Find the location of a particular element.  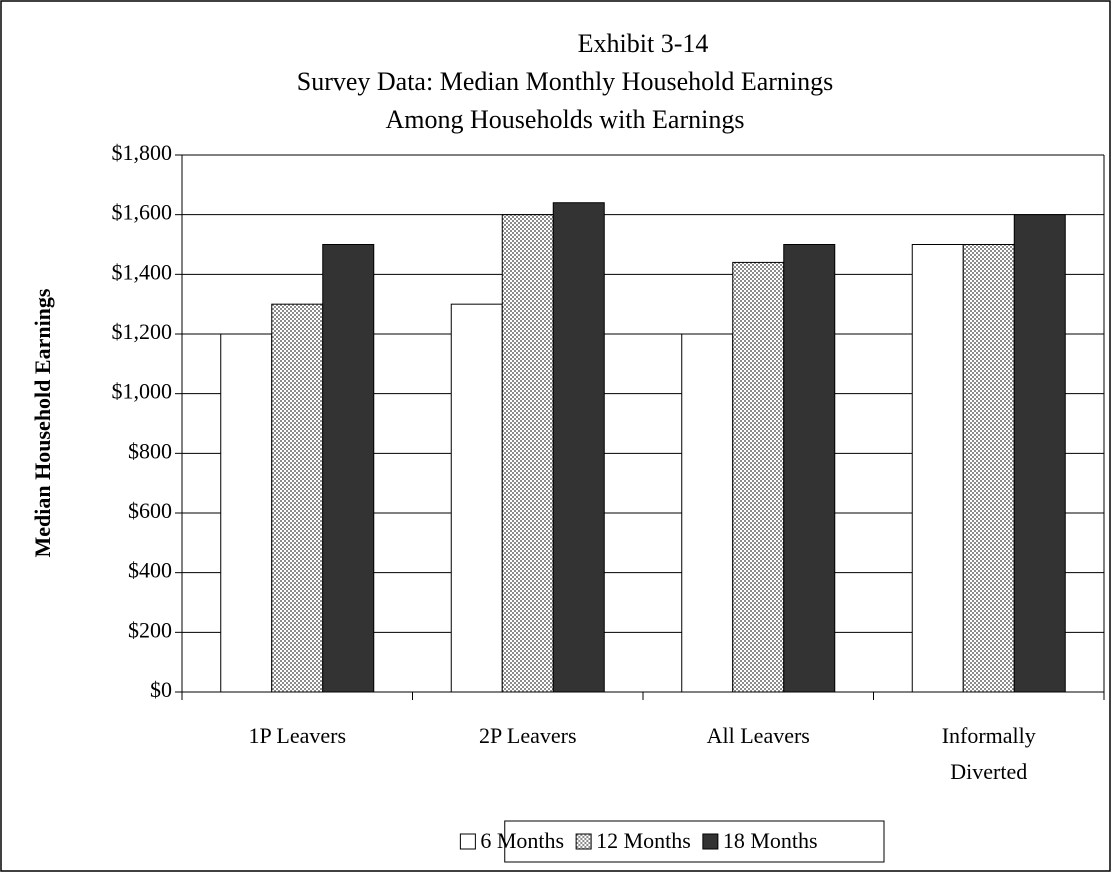

y-tick-label: $1,200 is located at coordinates (142, 331).